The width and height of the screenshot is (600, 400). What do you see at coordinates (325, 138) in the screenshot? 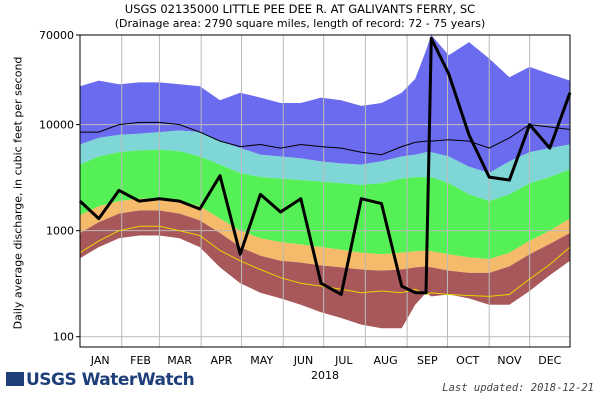
I see `series-median` at bounding box center [325, 138].